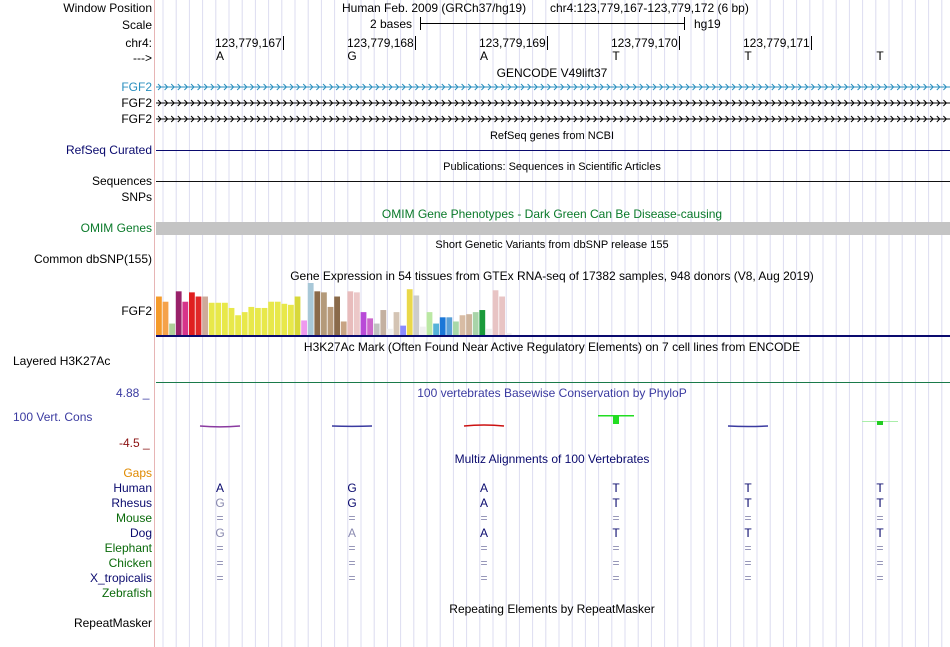 This screenshot has width=950, height=647. I want to click on h3k27ac-line, so click(553, 382).